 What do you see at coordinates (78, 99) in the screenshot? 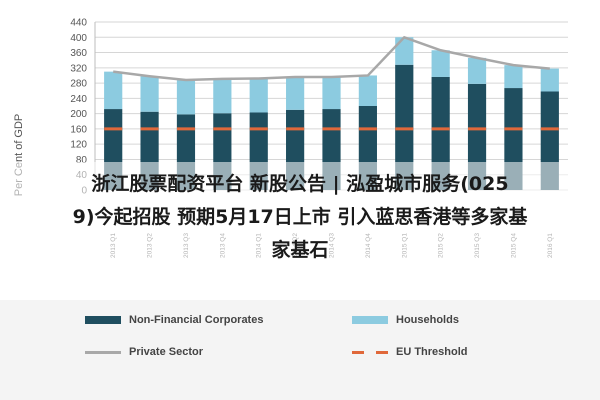
I see `y-tick-label: 240` at bounding box center [78, 99].